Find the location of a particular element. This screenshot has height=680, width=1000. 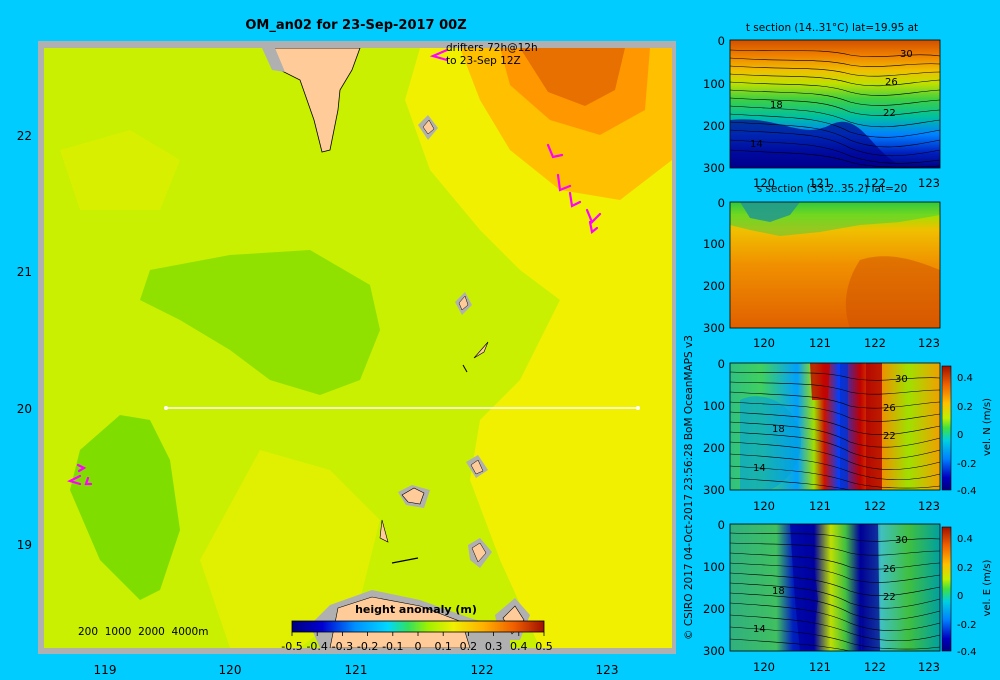

colorbar-ticks: -0.5 -0.4 -0.3 -0.2 -0.1 0 0.1 0.2 0.3 0.4 0.5 is located at coordinates (417, 642).